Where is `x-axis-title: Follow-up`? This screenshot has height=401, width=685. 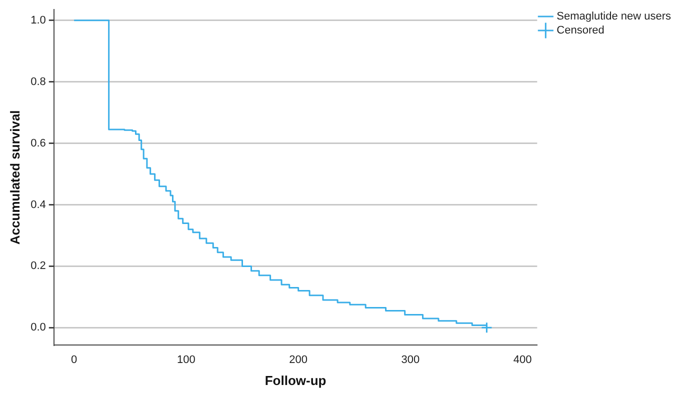
x-axis-title: Follow-up is located at coordinates (295, 380).